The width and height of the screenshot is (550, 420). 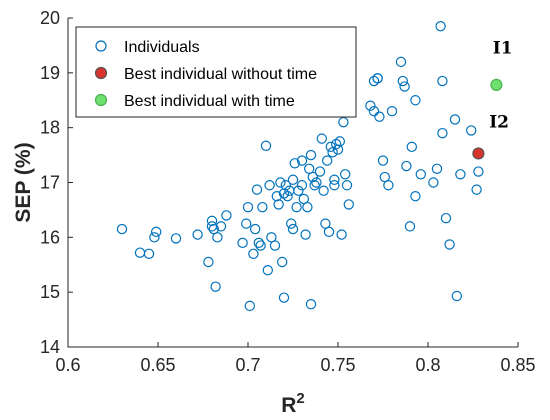 I want to click on y-tick-label: 17, so click(x=50, y=183).